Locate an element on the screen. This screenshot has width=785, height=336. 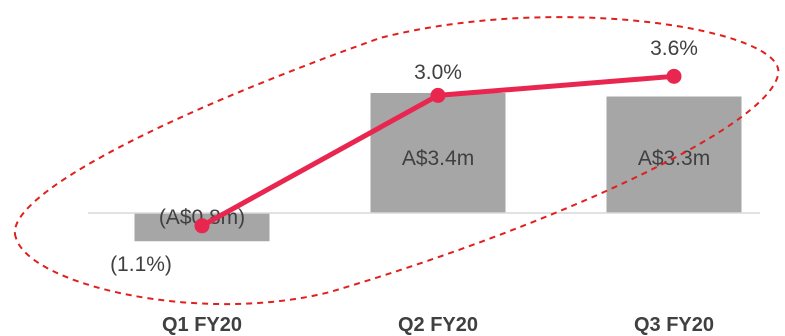
category-label: Q2 FY20 is located at coordinates (438, 325).